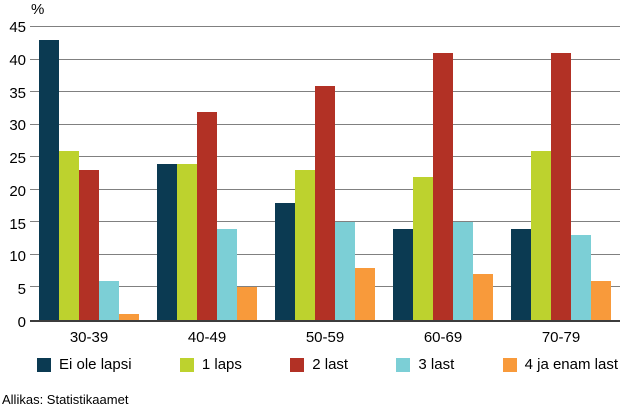 The image size is (626, 412). I want to click on x-axis-labels: 30-39 40-49 50-59 60-69 70-79, so click(325, 337).